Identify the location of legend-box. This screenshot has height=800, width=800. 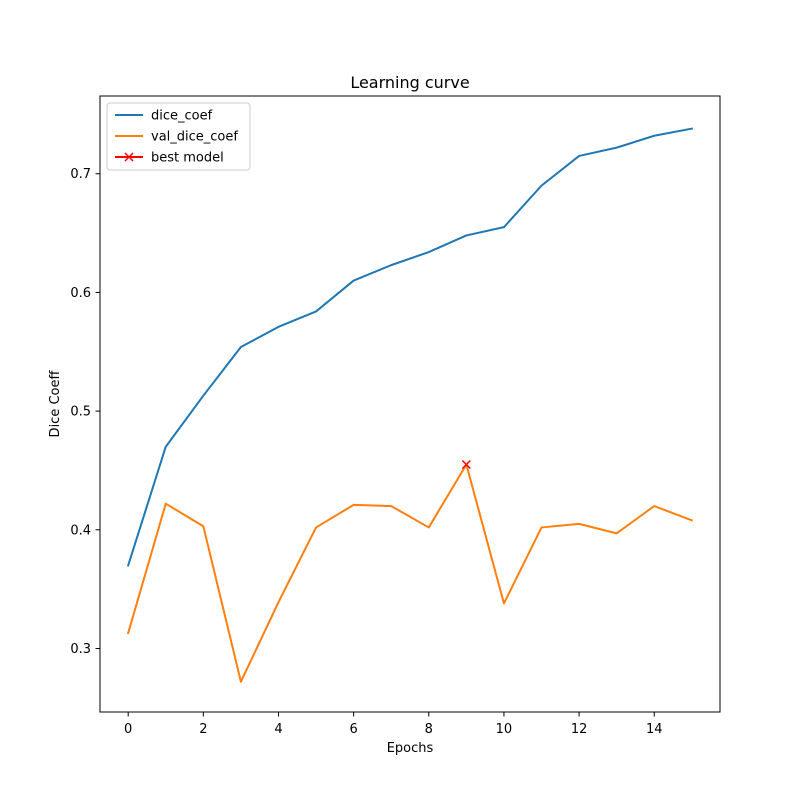
(178, 136).